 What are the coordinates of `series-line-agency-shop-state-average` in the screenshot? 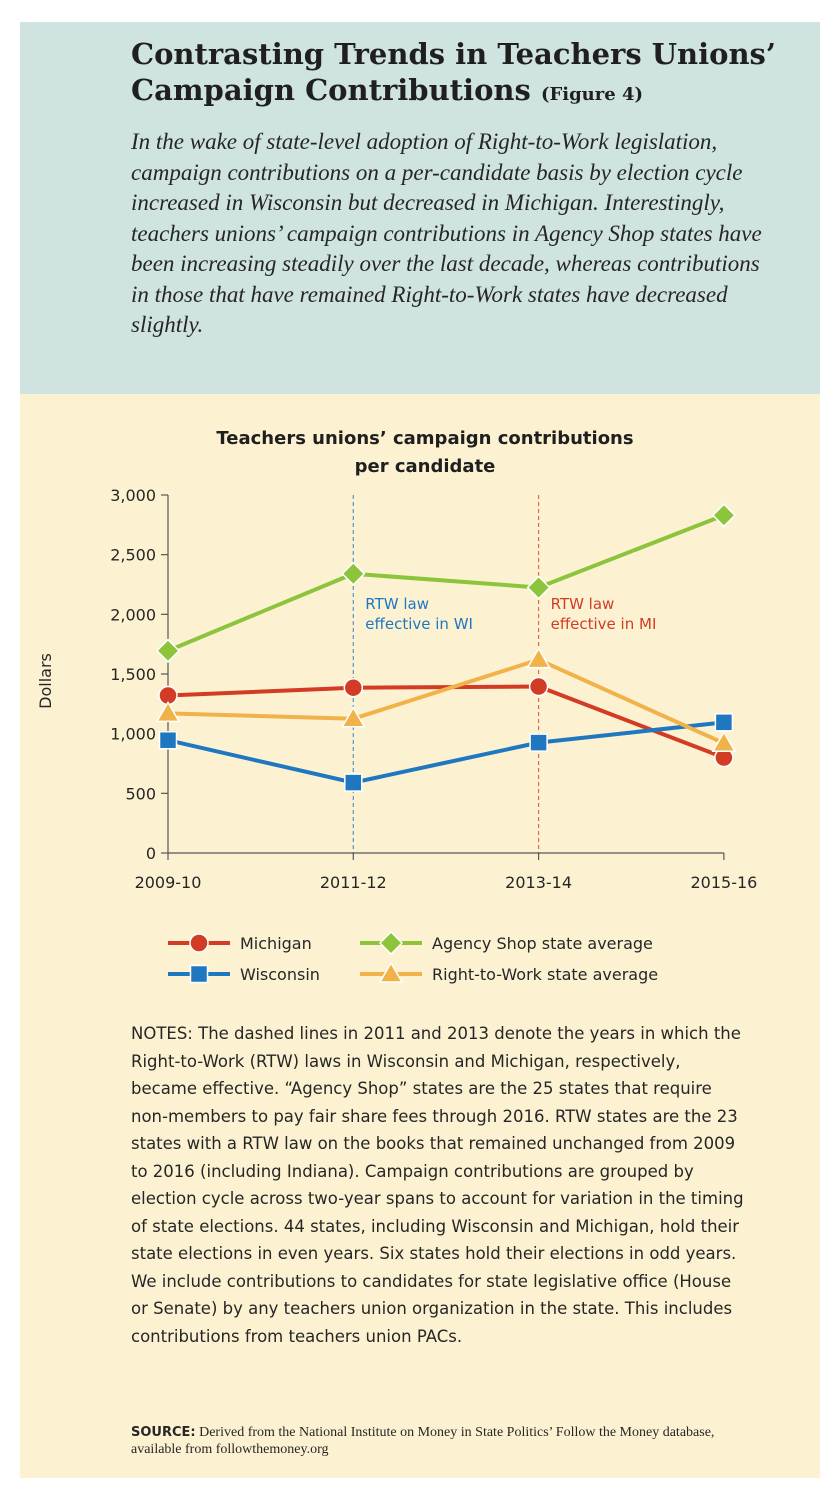 It's located at (446, 583).